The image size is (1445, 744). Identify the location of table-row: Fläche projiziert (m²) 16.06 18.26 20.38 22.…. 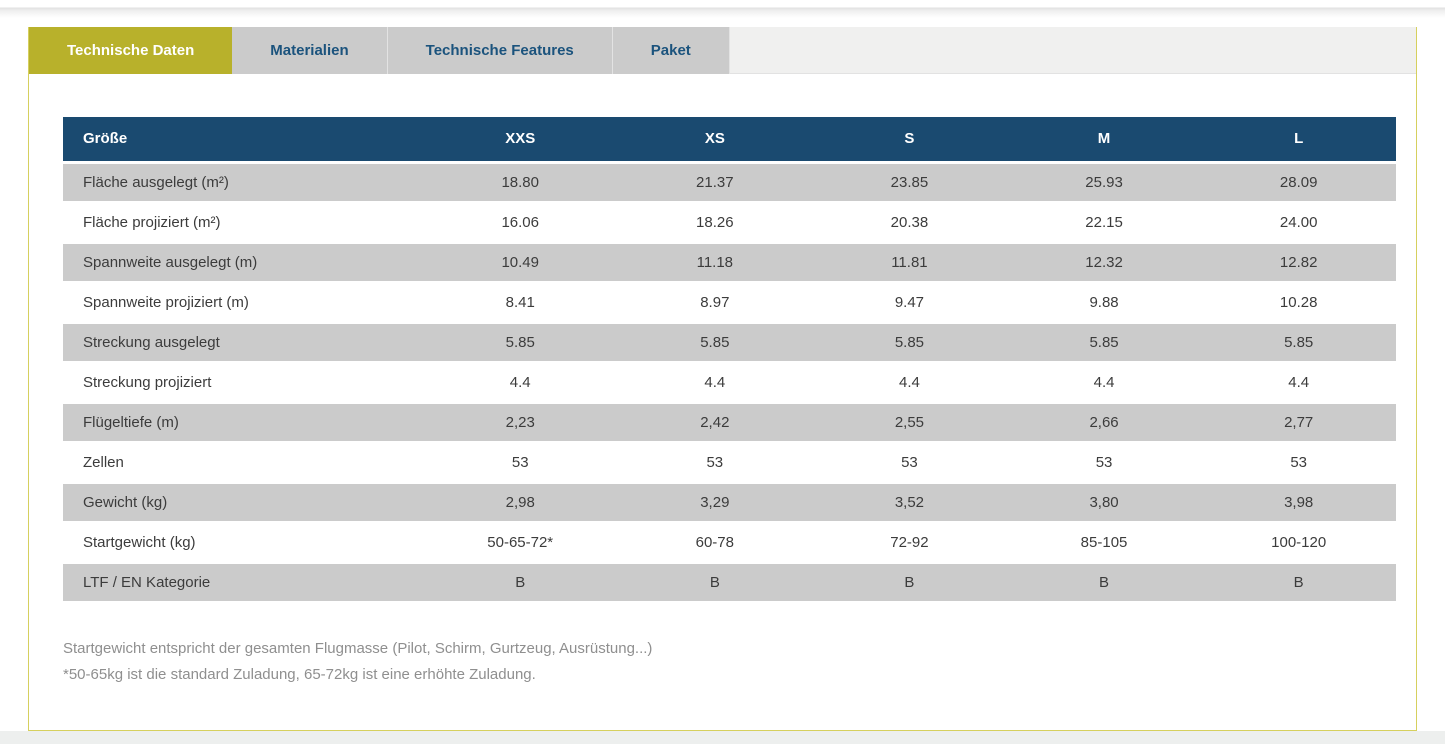
(729, 223).